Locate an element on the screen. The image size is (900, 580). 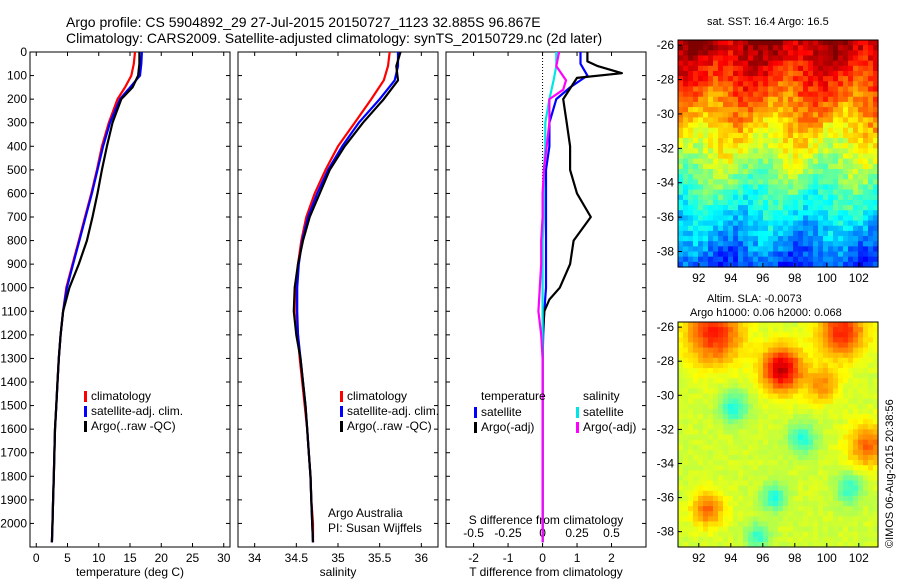
x-tick-label: -2 is located at coordinates (473, 558).